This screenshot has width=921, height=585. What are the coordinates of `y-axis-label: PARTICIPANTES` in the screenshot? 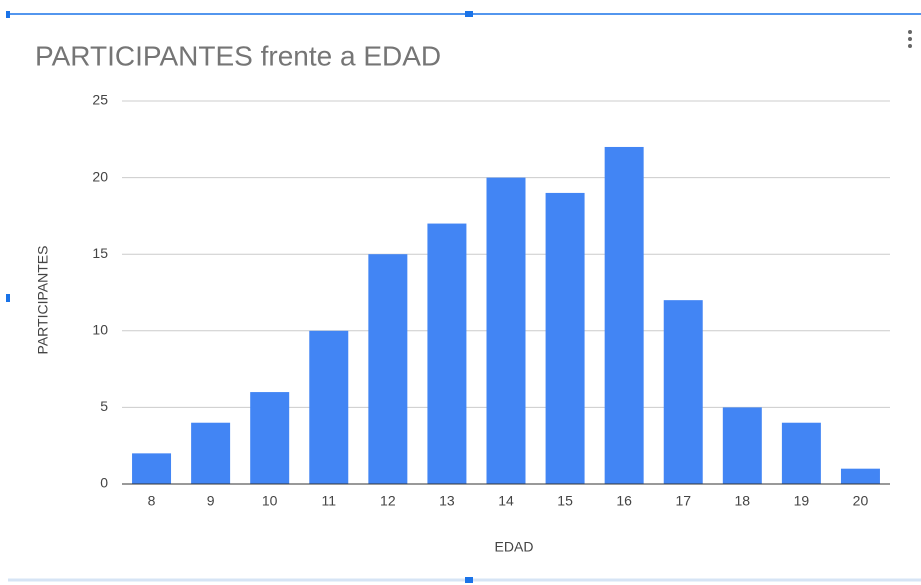 It's located at (43, 300).